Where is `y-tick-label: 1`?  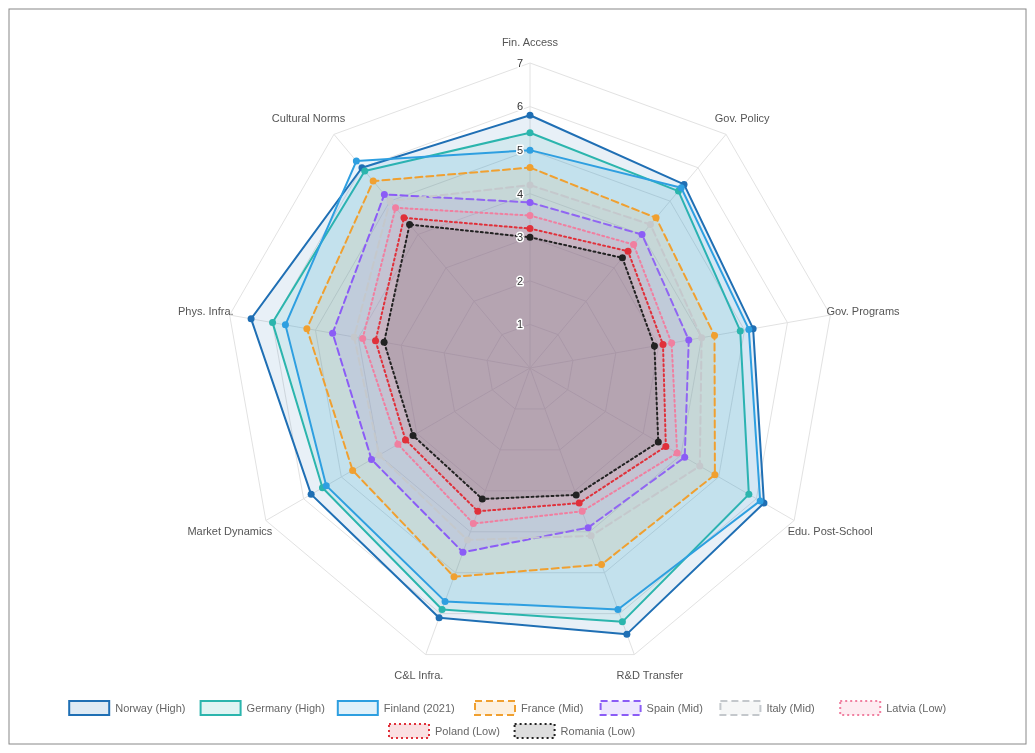
y-tick-label: 1 is located at coordinates (519, 324).